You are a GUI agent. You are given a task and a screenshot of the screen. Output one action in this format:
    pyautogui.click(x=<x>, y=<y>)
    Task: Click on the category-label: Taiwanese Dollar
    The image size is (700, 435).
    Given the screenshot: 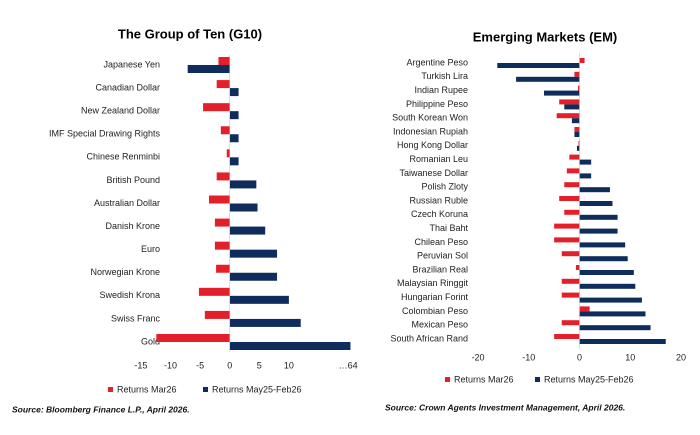 What is the action you would take?
    pyautogui.click(x=433, y=173)
    